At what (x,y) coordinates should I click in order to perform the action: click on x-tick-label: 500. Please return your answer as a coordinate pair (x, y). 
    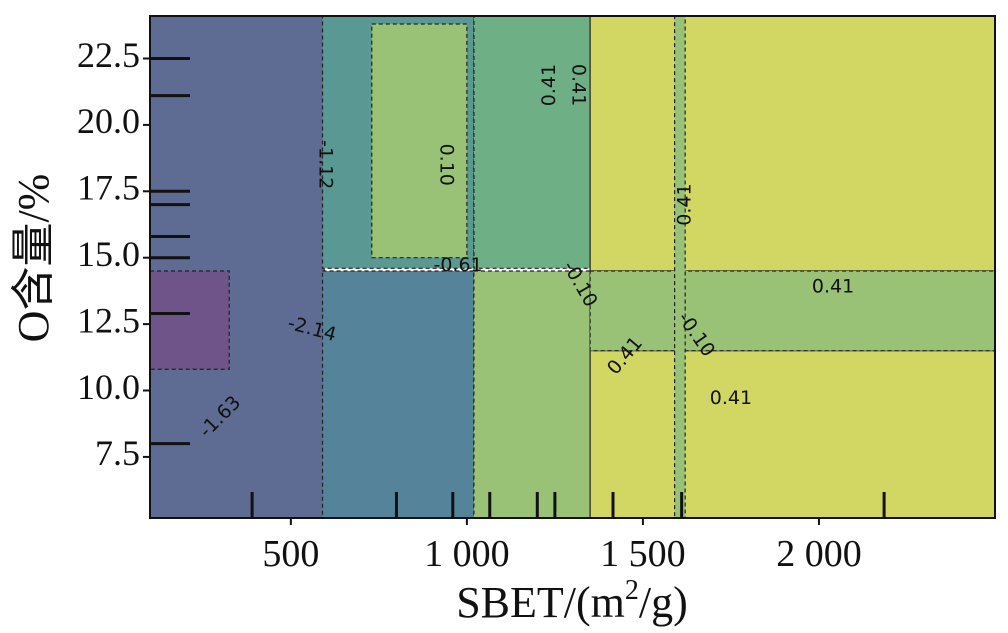
    Looking at the image, I should click on (290, 554).